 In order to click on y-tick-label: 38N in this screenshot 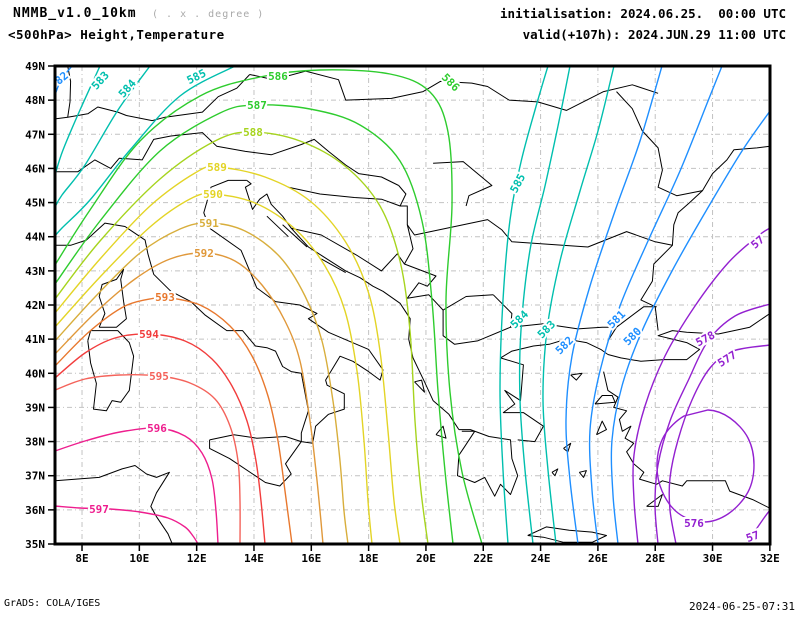, I will do `click(35, 442)`.